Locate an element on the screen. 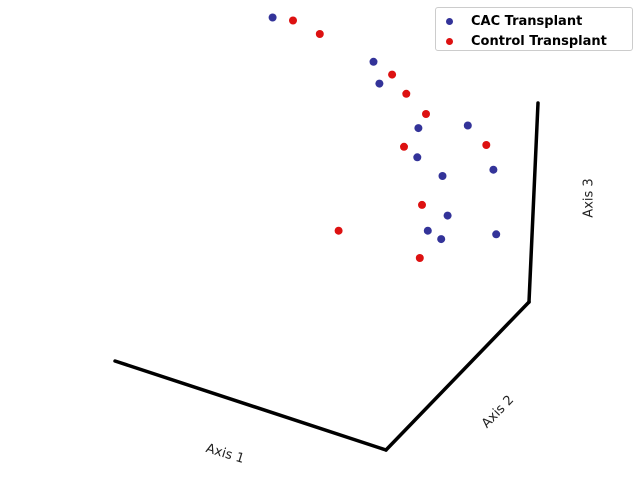 The width and height of the screenshot is (640, 480). legend-entry-control: Control Transplant is located at coordinates (534, 41).